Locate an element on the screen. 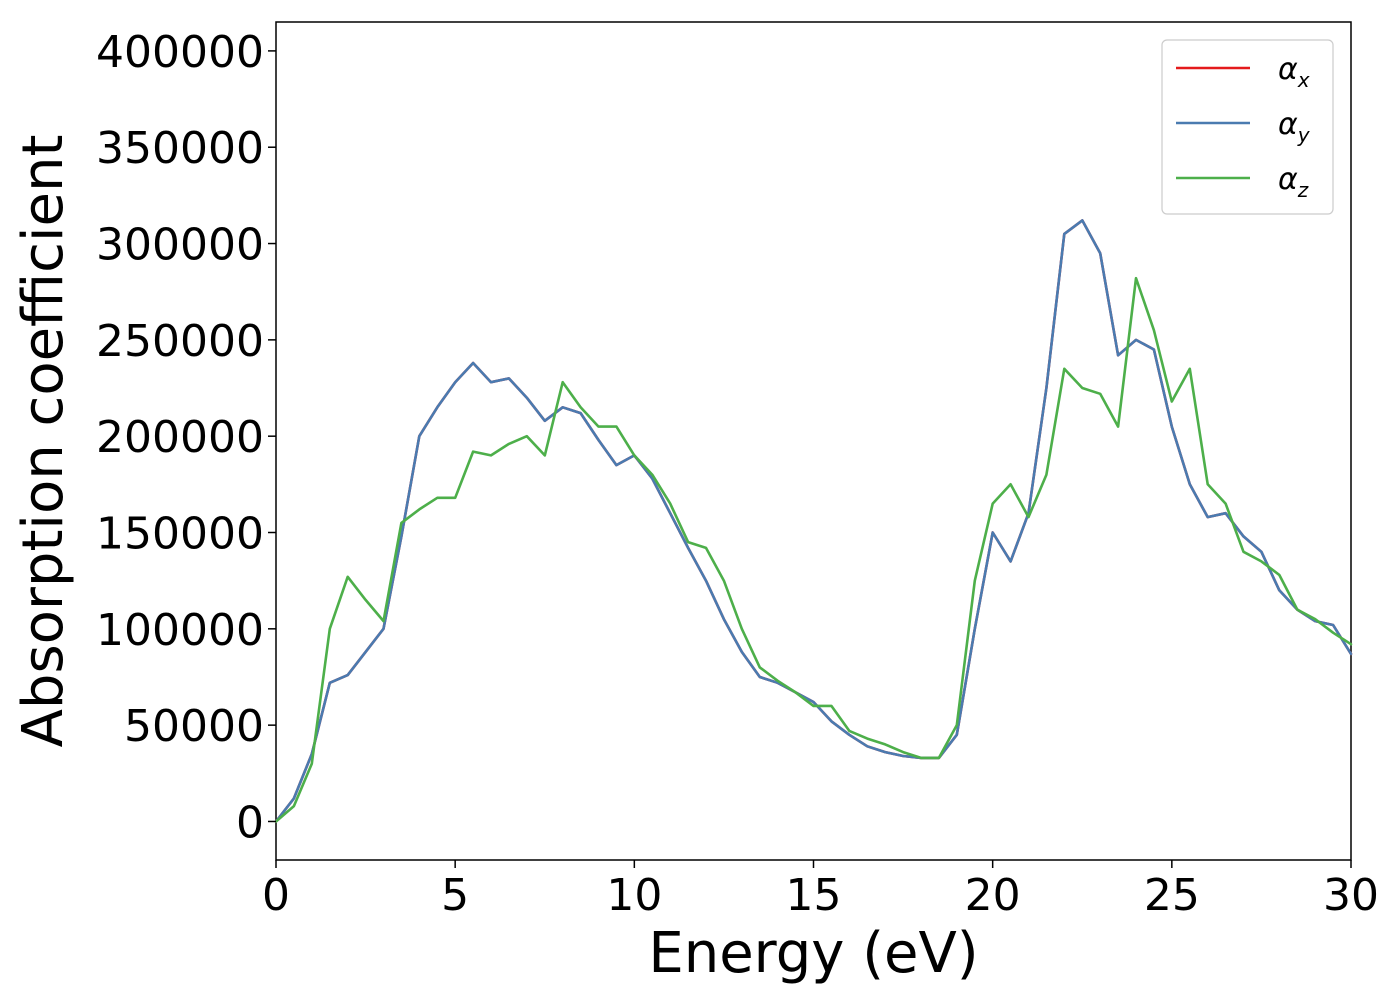 The height and width of the screenshot is (1000, 1400). x-tick-label: 5 is located at coordinates (455, 895).